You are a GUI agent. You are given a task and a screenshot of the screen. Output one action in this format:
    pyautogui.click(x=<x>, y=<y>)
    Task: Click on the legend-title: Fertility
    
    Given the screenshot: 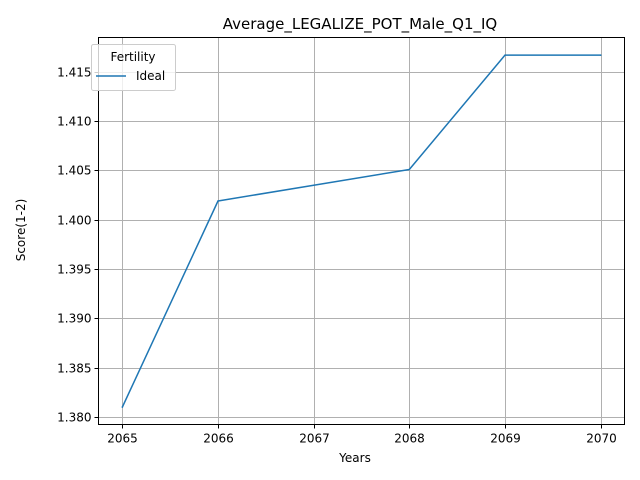 What is the action you would take?
    pyautogui.click(x=132, y=57)
    